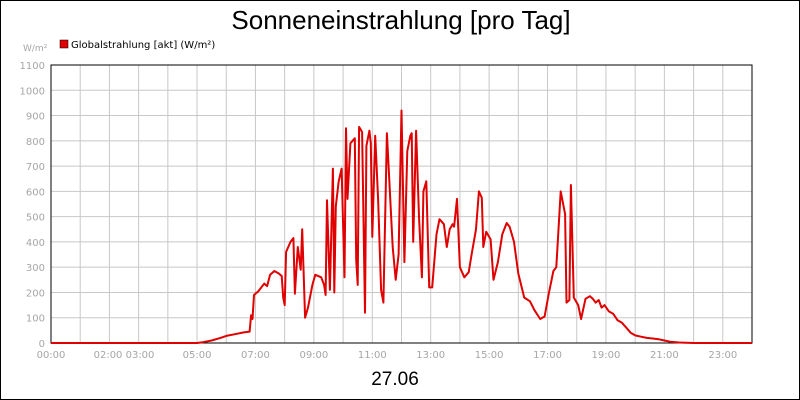  What do you see at coordinates (489, 355) in the screenshot?
I see `x-tick-label: 15:00` at bounding box center [489, 355].